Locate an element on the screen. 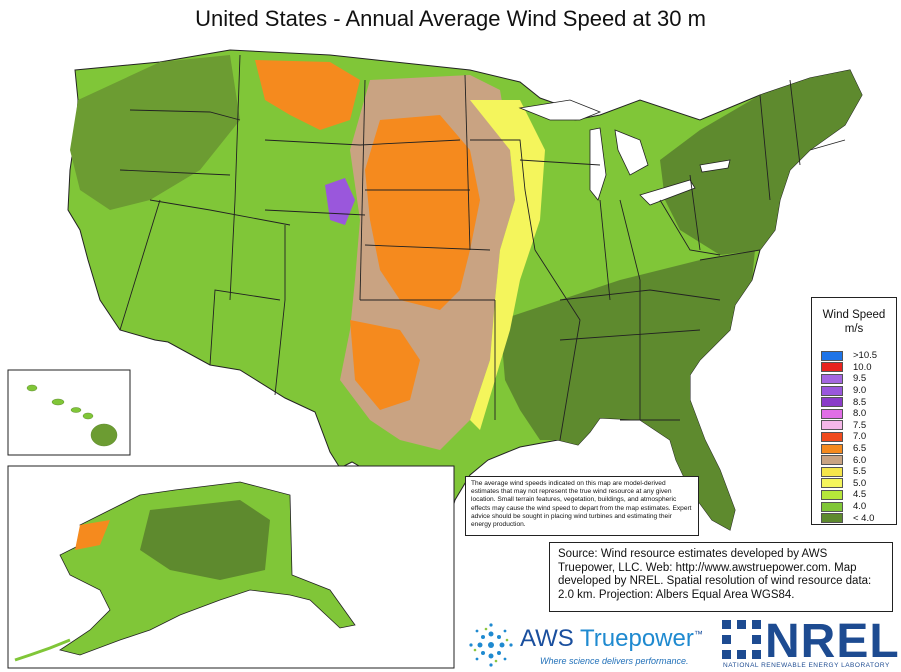 This screenshot has width=901, height=672. plains-fringe-region is located at coordinates (507, 265).